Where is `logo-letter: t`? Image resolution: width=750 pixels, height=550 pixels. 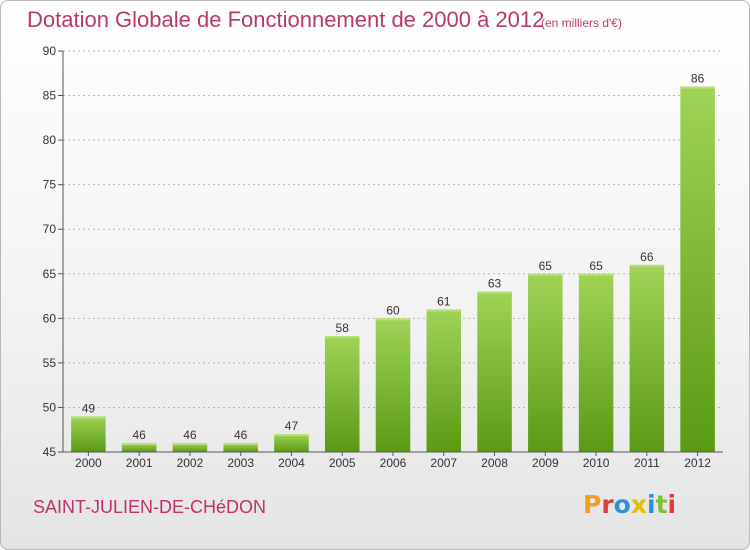 logo-letter: t is located at coordinates (661, 504).